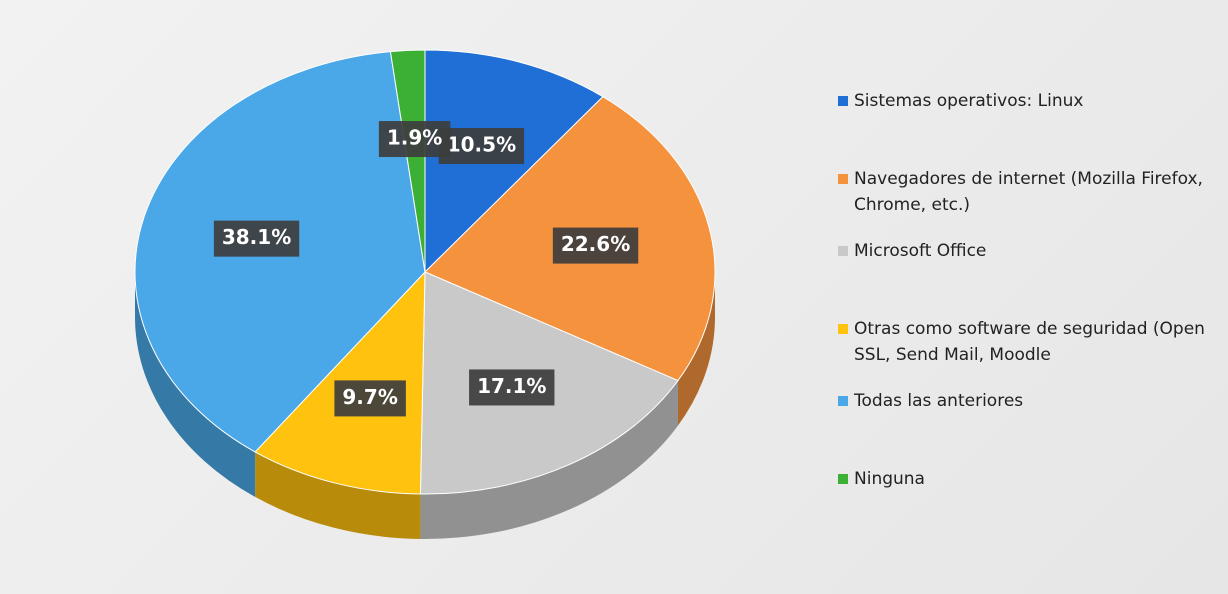 Image resolution: width=1228 pixels, height=594 pixels. I want to click on data-label-text: 1.9%, so click(414, 138).